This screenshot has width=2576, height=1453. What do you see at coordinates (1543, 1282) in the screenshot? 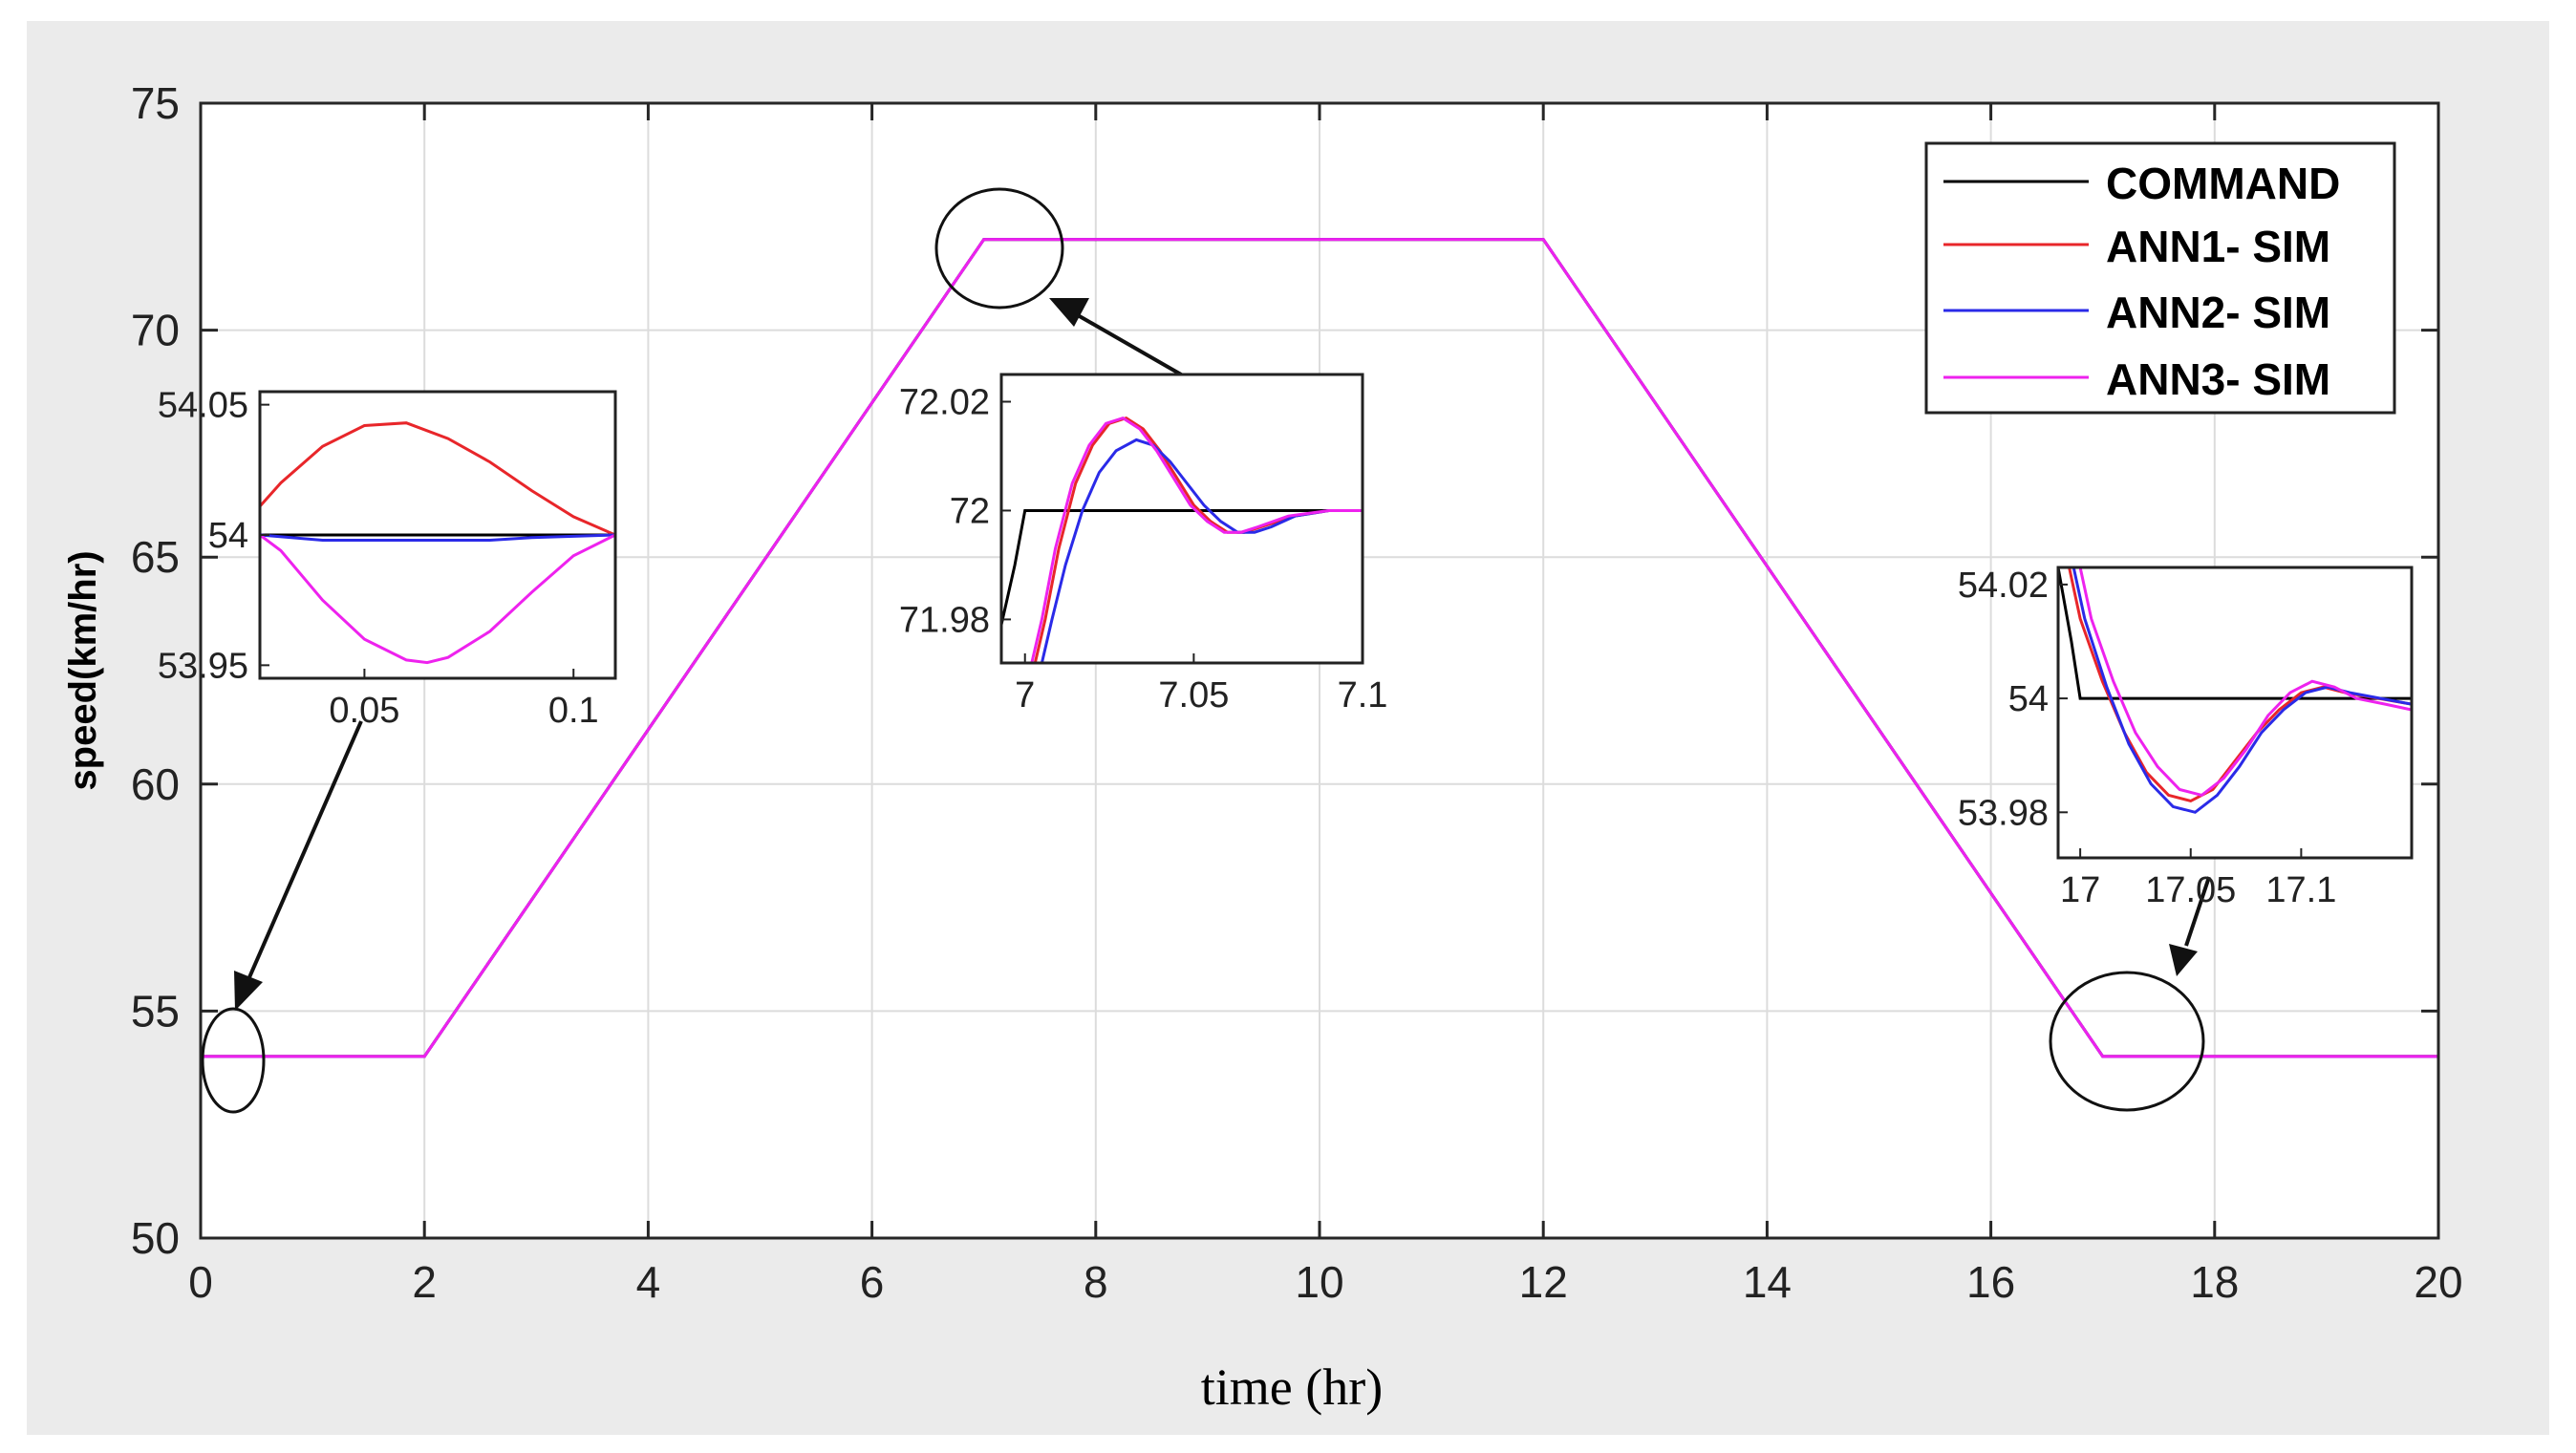
I see `x-tick-label: 12` at bounding box center [1543, 1282].